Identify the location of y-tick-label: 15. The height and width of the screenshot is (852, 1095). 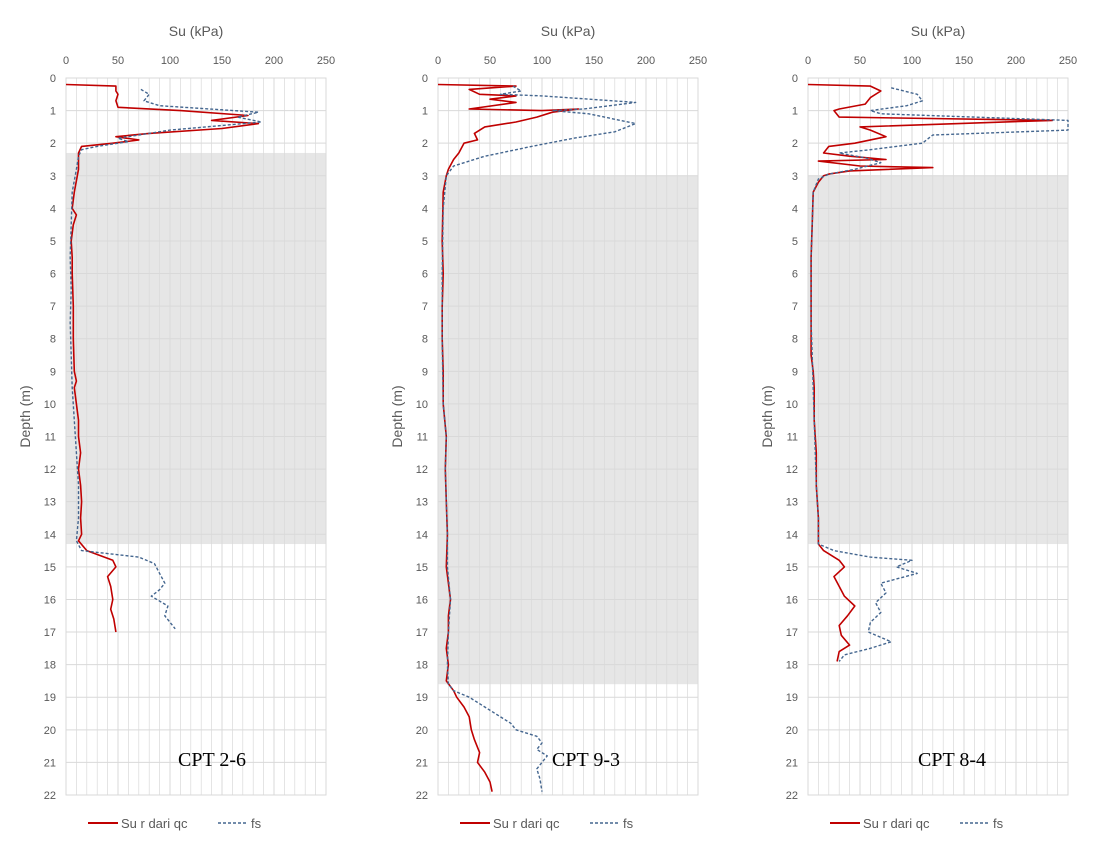
(50, 568).